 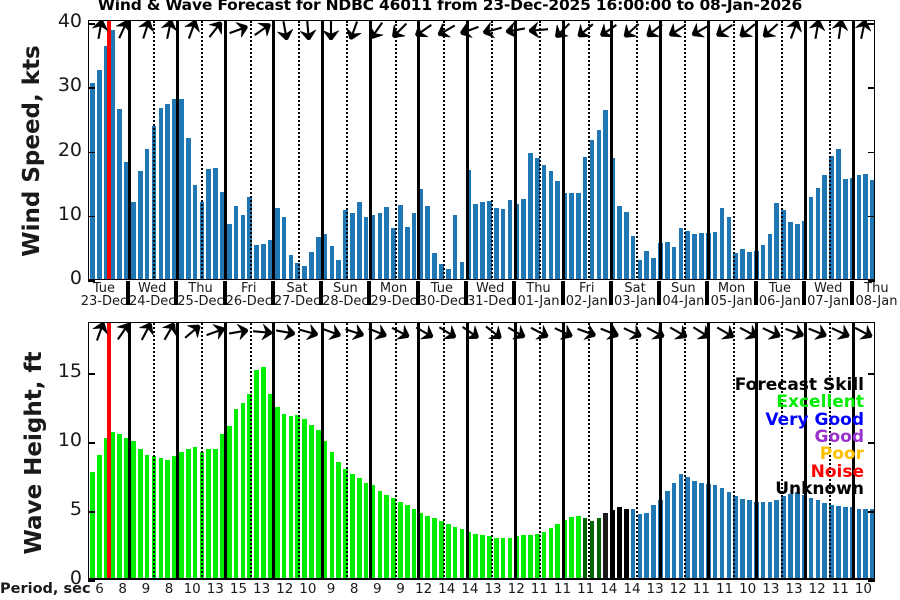 I want to click on wave-direction-arrows, so click(x=482, y=332).